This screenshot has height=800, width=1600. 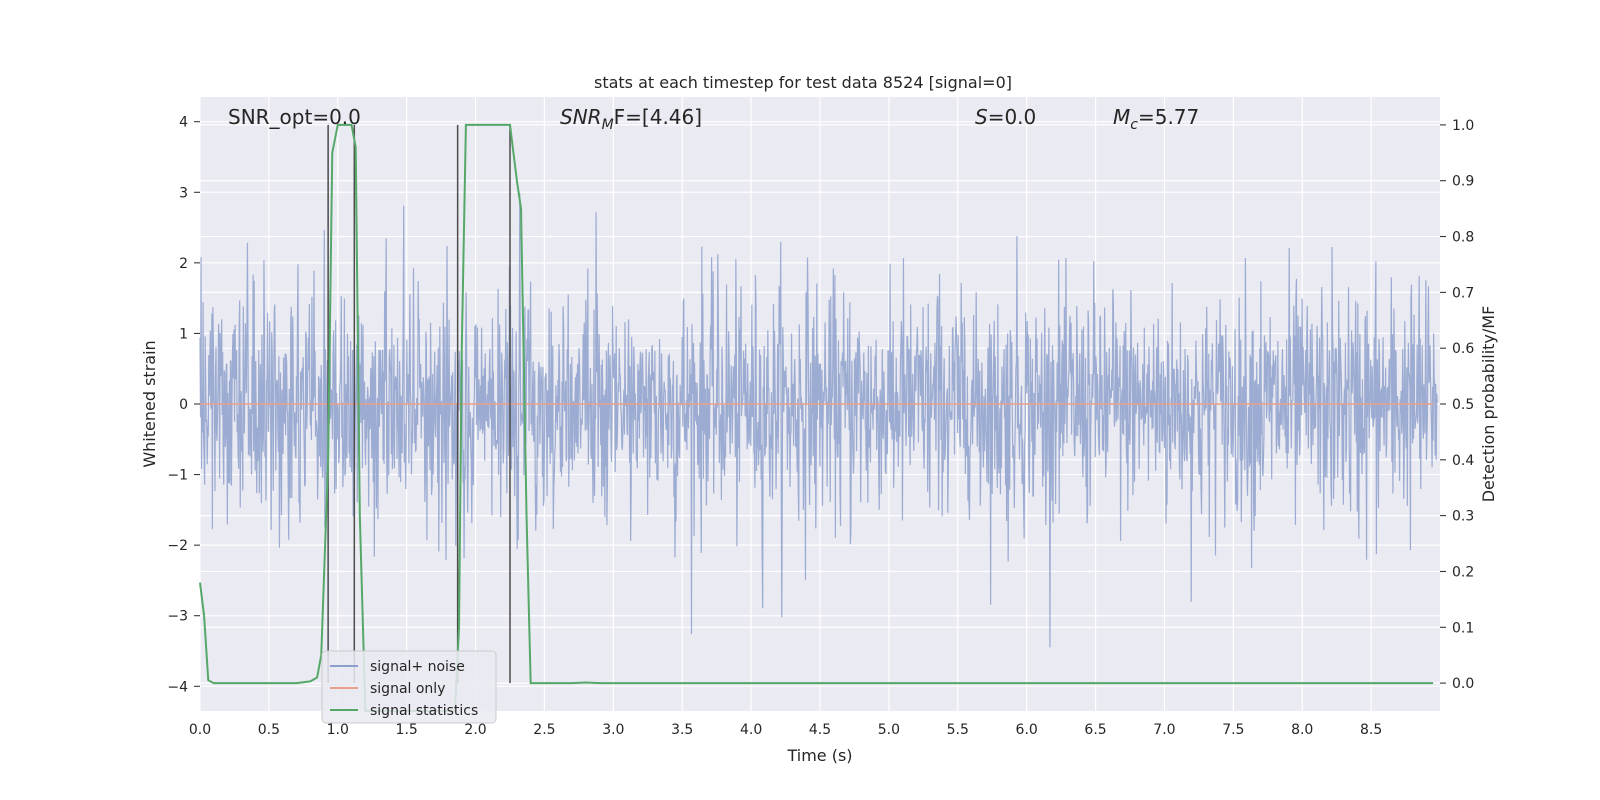 I want to click on x-tick-label: 4.5, so click(x=820, y=730).